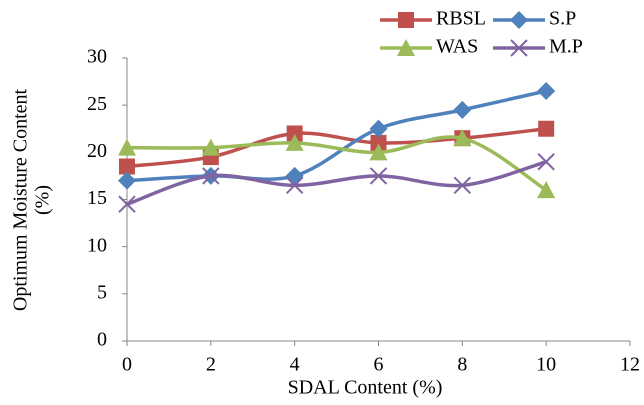 The width and height of the screenshot is (644, 405). What do you see at coordinates (461, 19) in the screenshot?
I see `legend-label: RBSL` at bounding box center [461, 19].